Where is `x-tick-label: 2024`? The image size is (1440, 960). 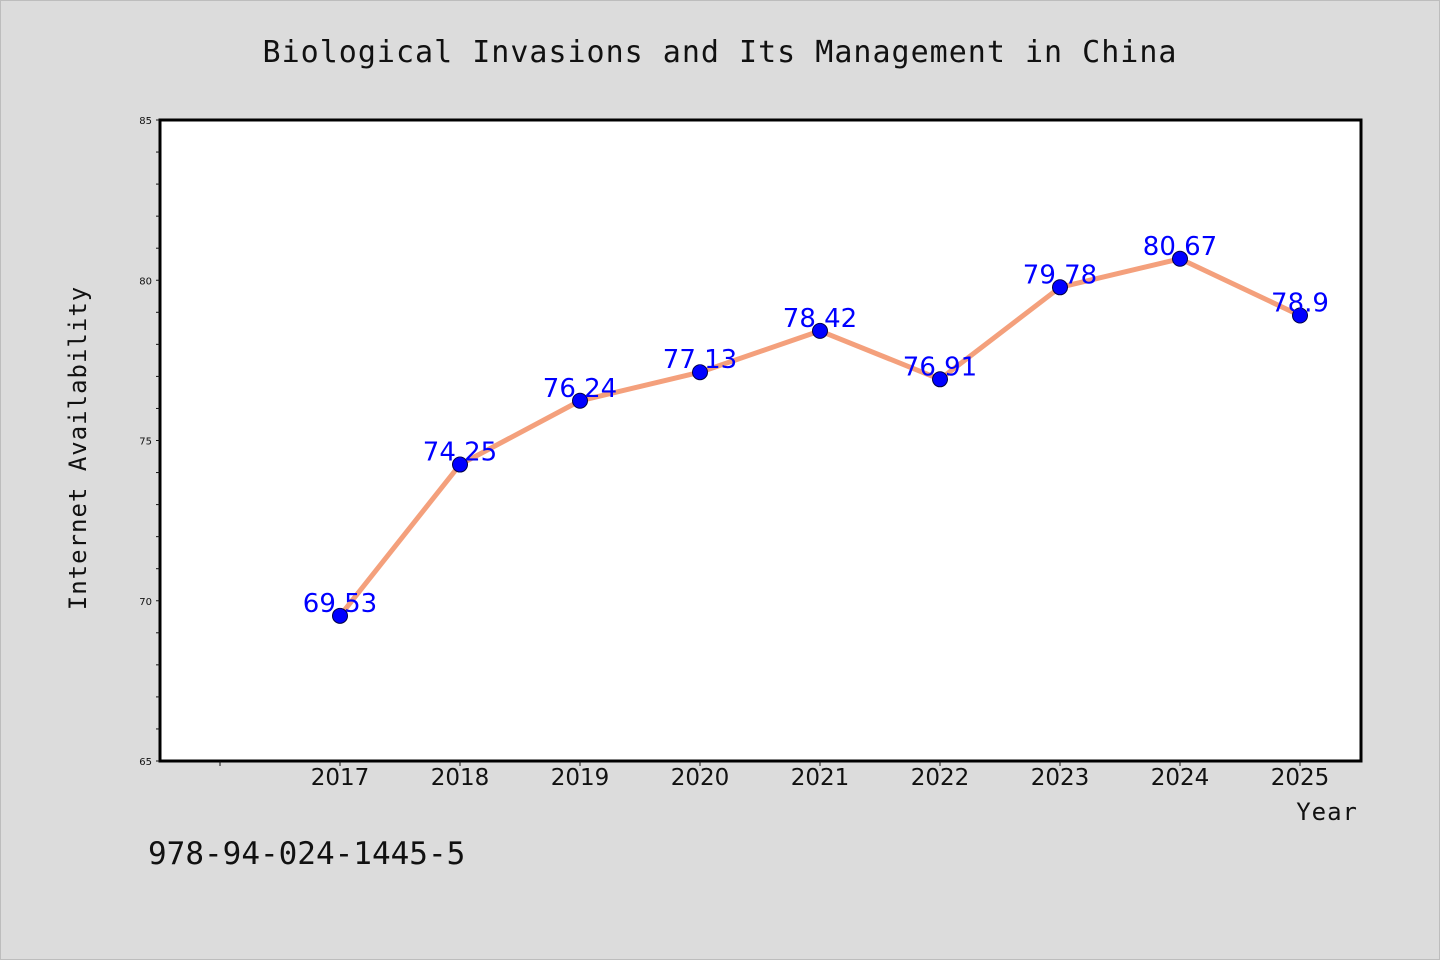 x-tick-label: 2024 is located at coordinates (1180, 778).